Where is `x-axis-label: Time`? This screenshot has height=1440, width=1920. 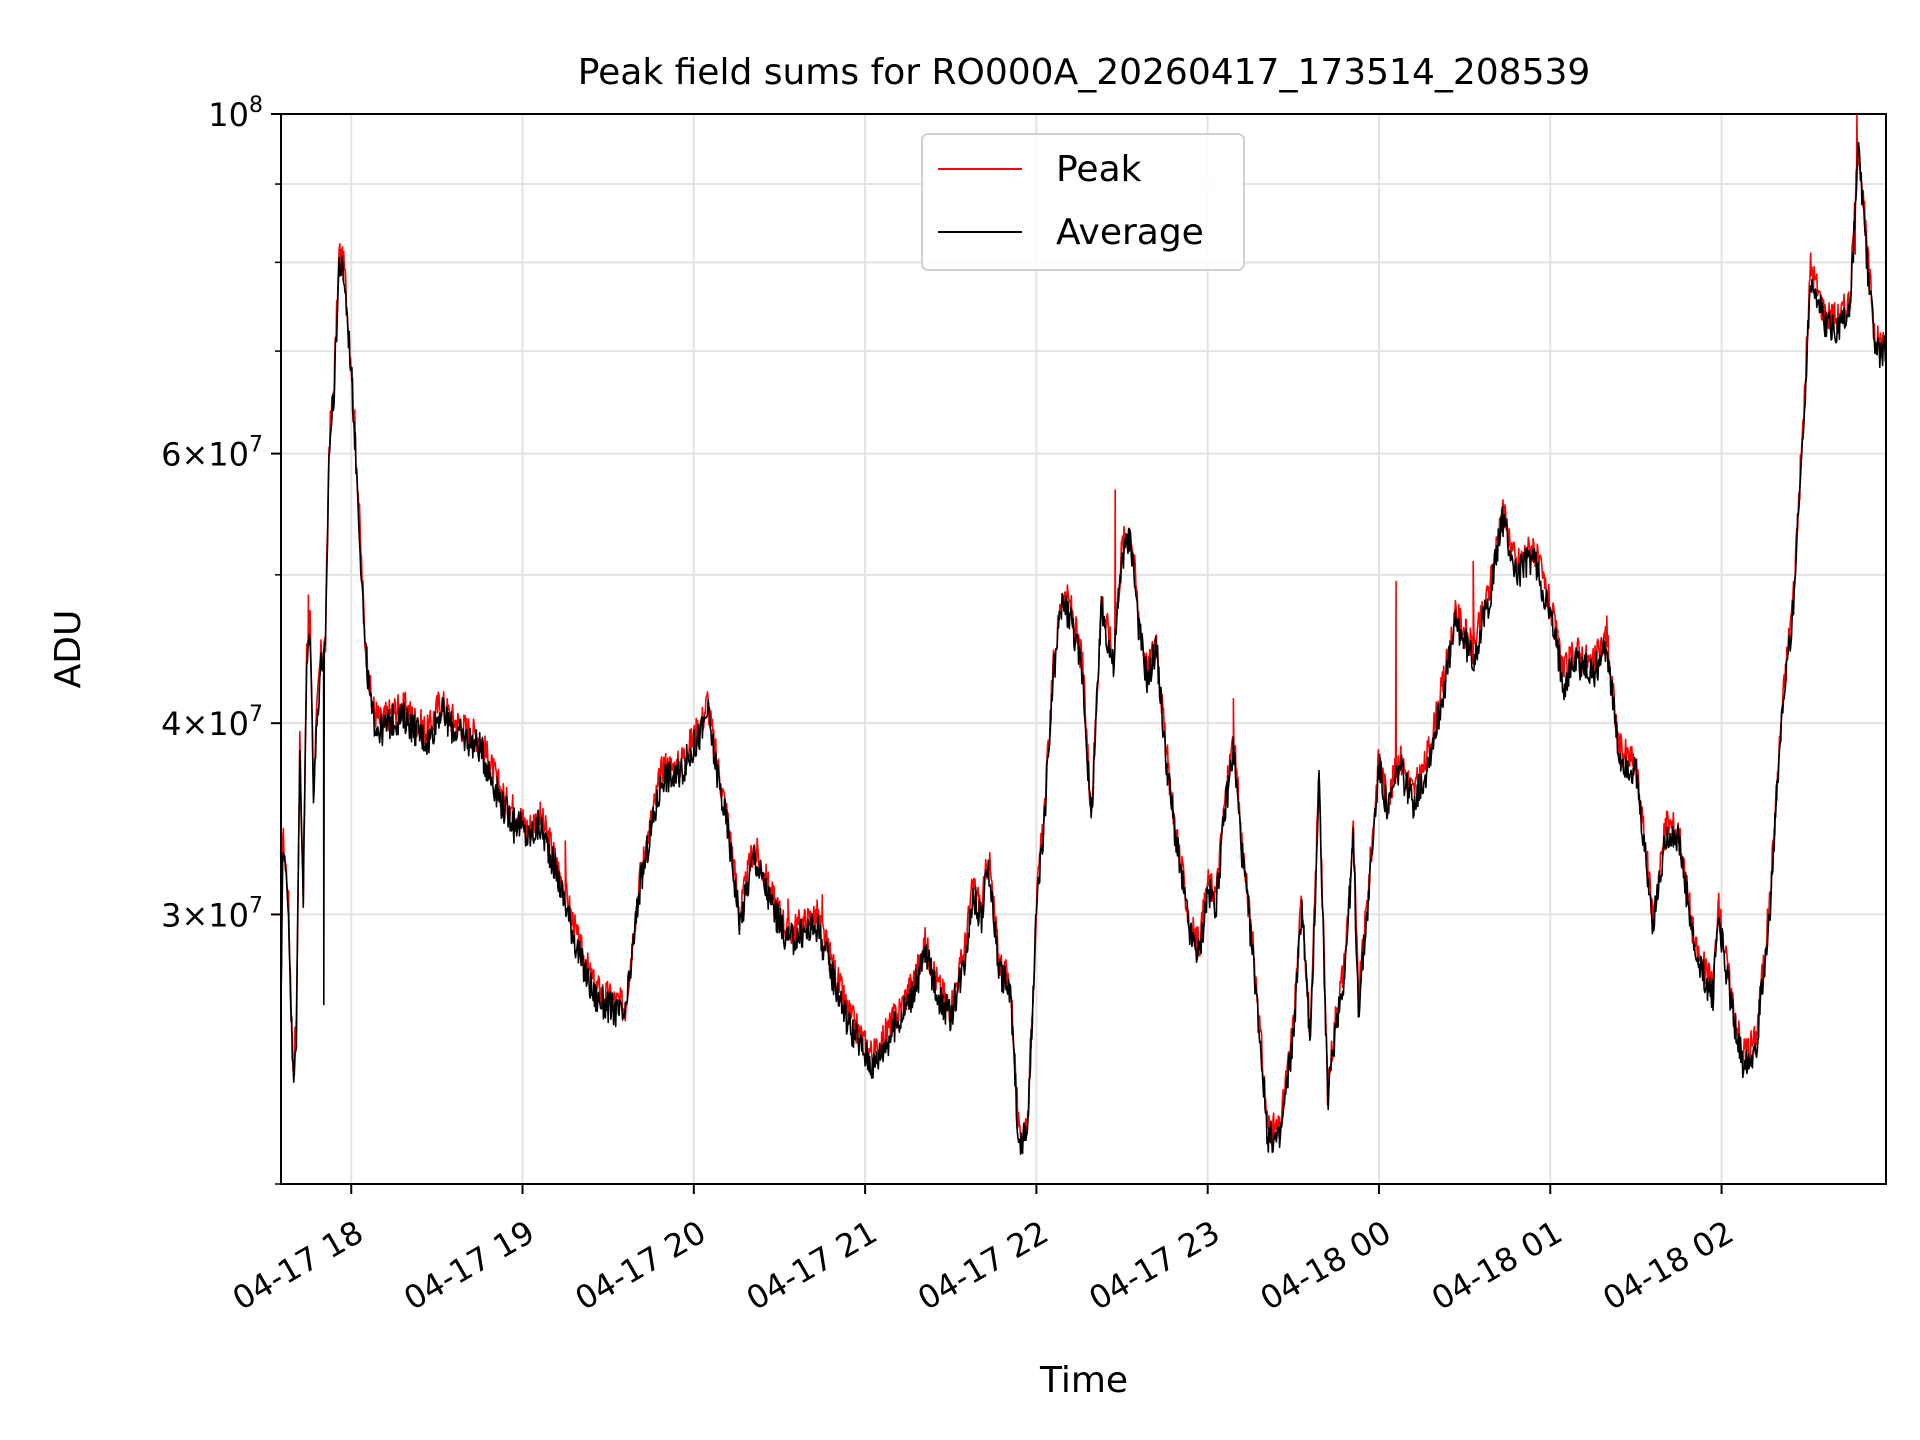
x-axis-label: Time is located at coordinates (1083, 1380).